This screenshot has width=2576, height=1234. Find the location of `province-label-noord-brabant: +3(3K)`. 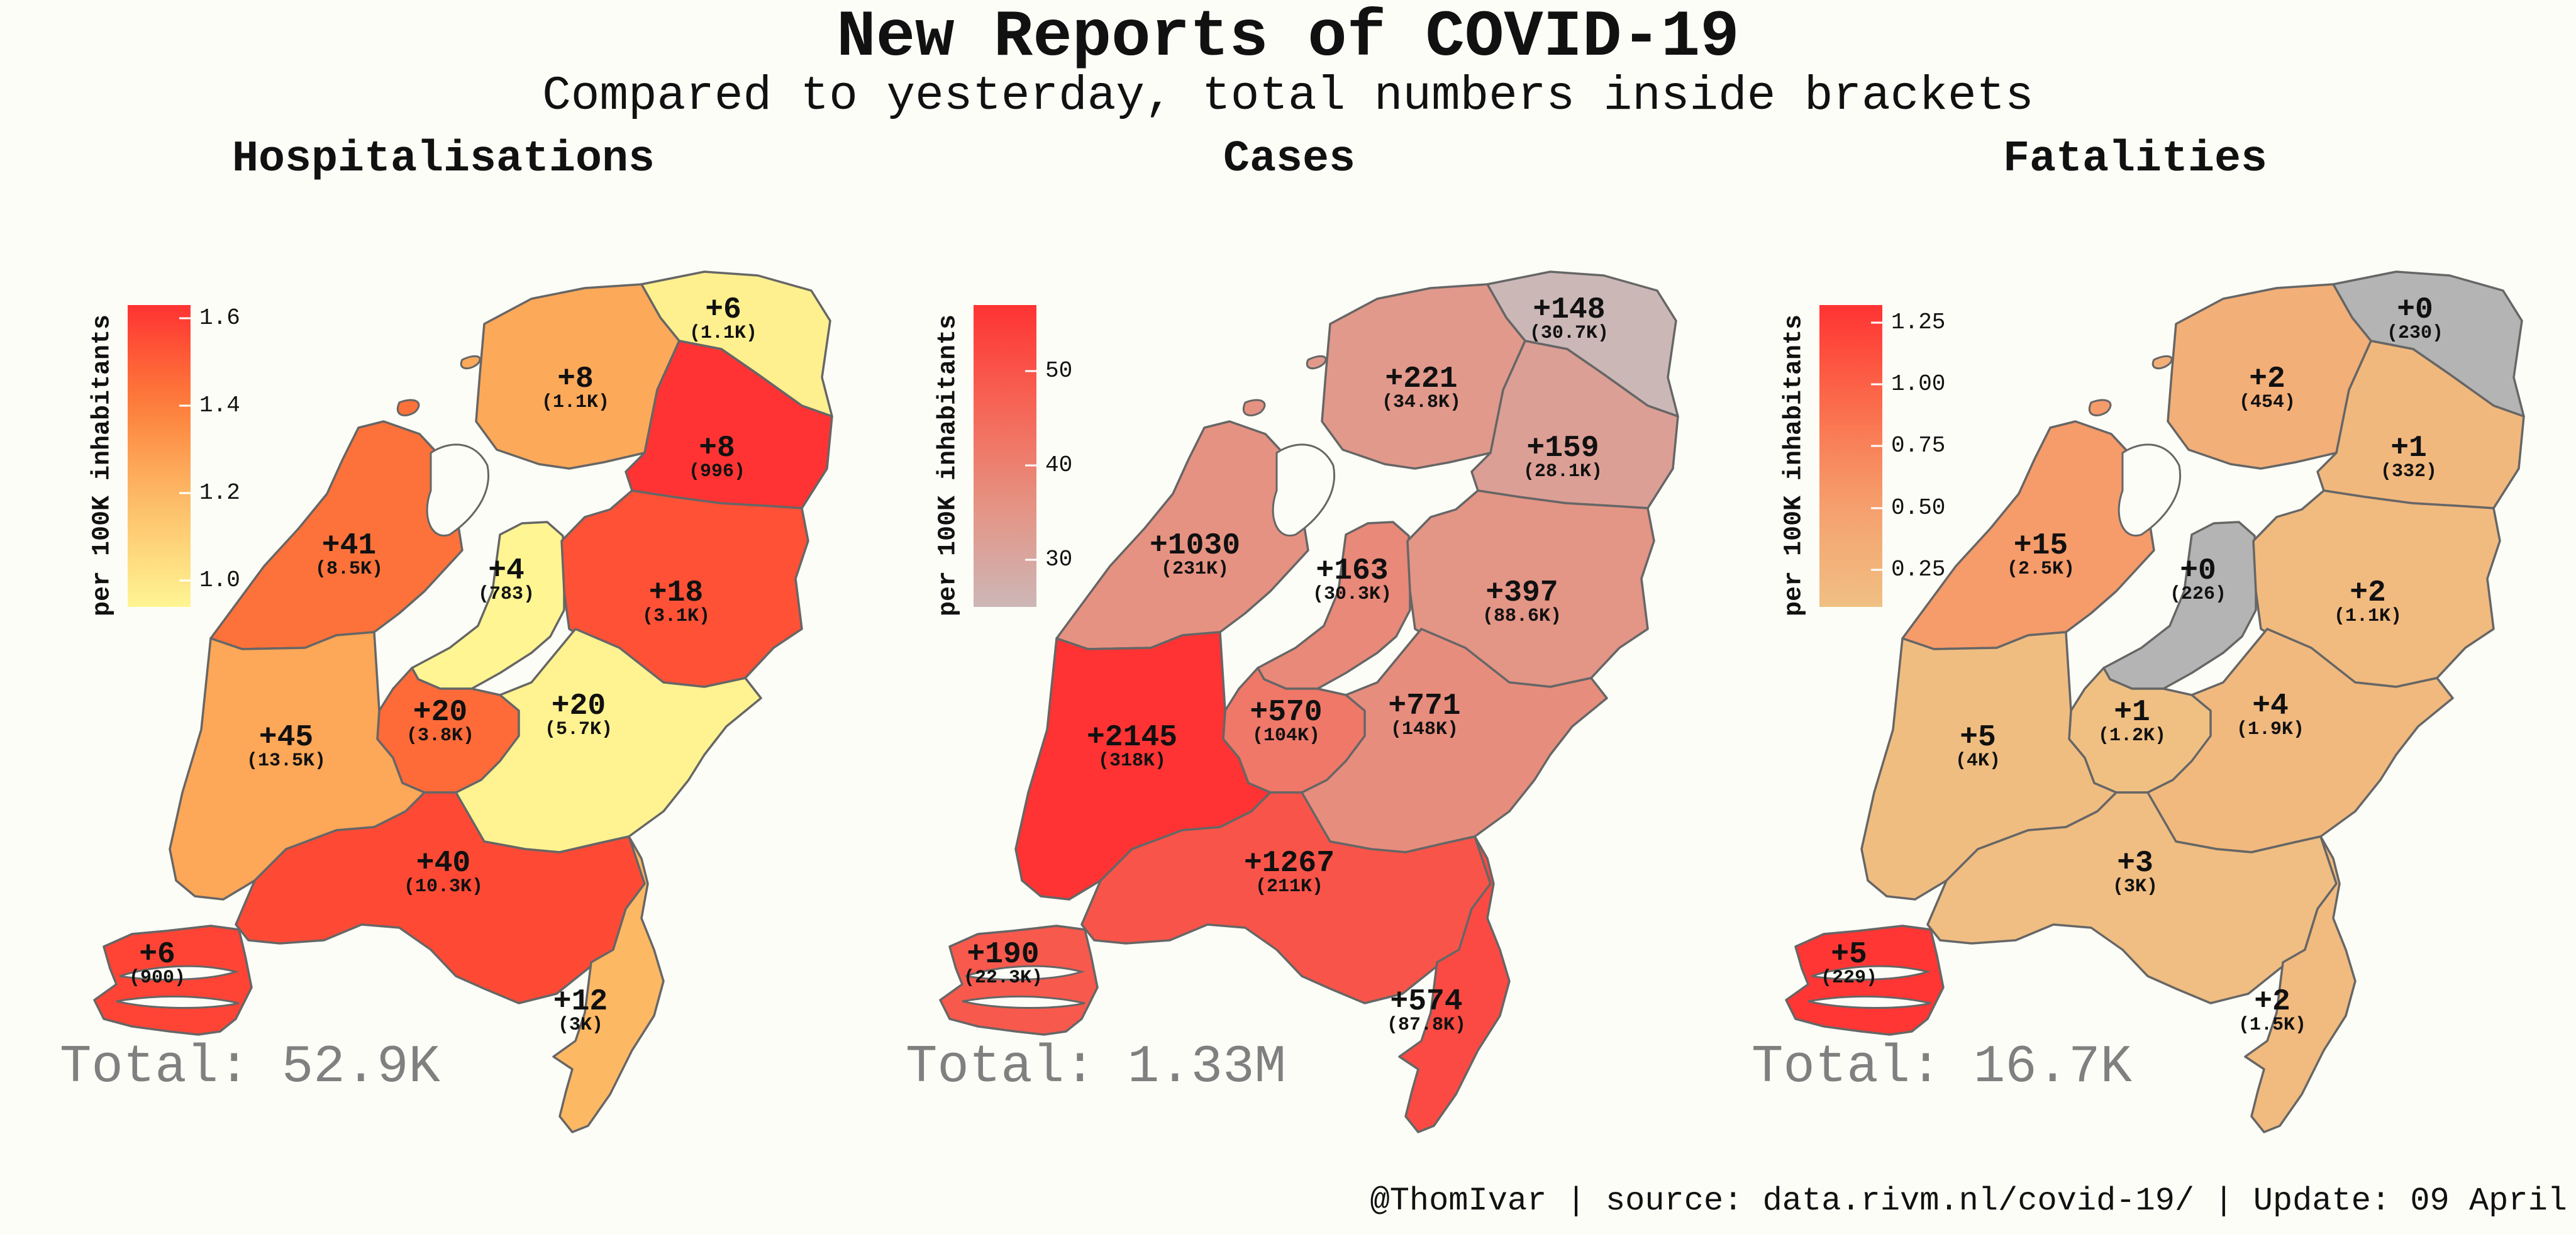

province-label-noord-brabant: +3(3K) is located at coordinates (2135, 872).